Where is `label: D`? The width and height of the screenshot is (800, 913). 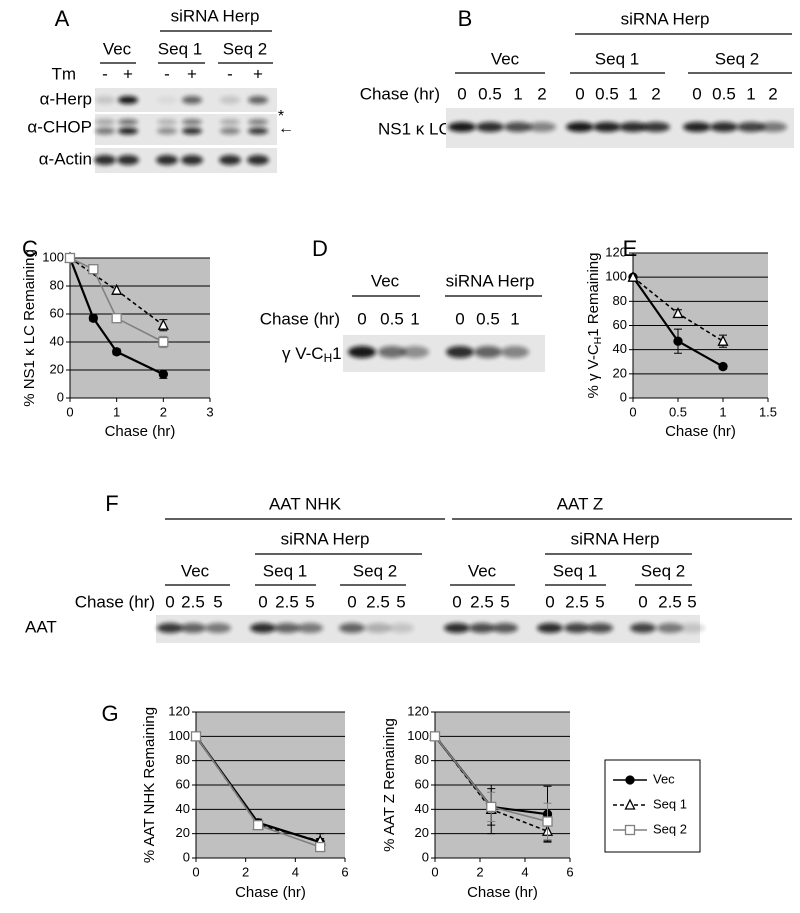
label: D is located at coordinates (320, 248).